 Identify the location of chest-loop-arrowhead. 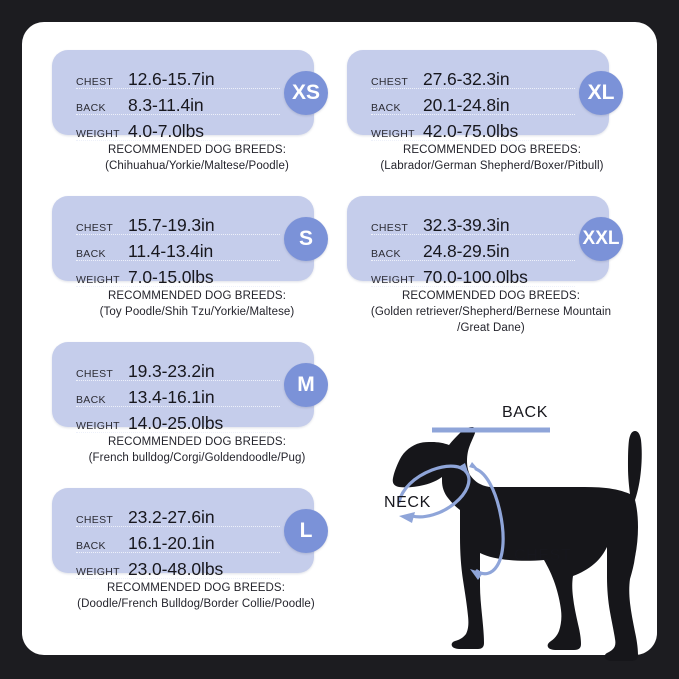
(476, 574).